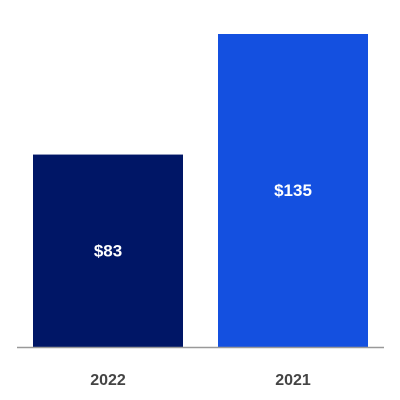 Image resolution: width=400 pixels, height=400 pixels. I want to click on x-tick-label-2021: 2021, so click(293, 380).